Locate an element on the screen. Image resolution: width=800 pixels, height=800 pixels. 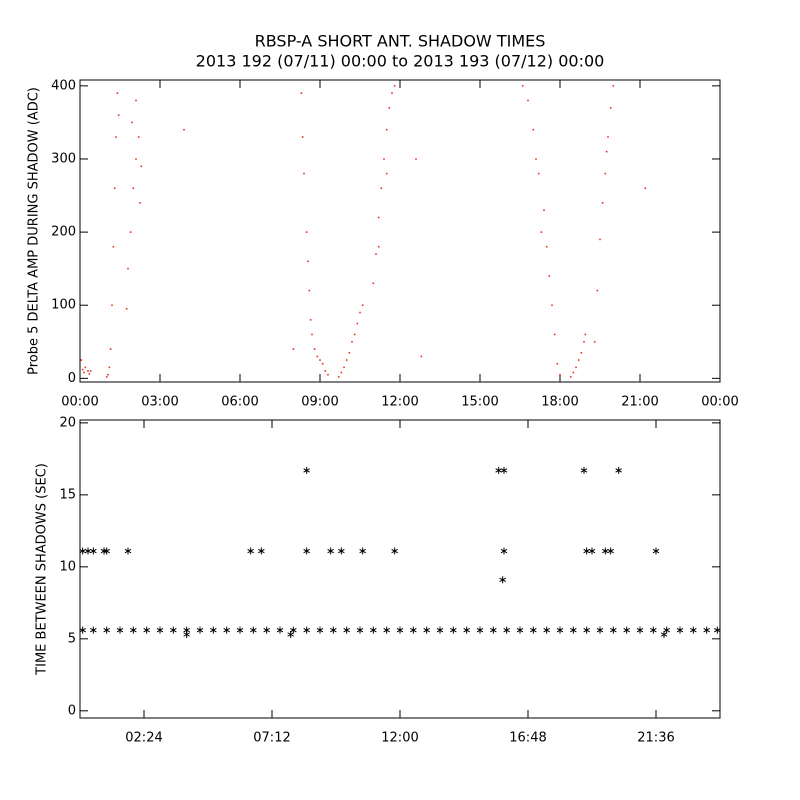
x-tick-label: 21:36 is located at coordinates (655, 738).